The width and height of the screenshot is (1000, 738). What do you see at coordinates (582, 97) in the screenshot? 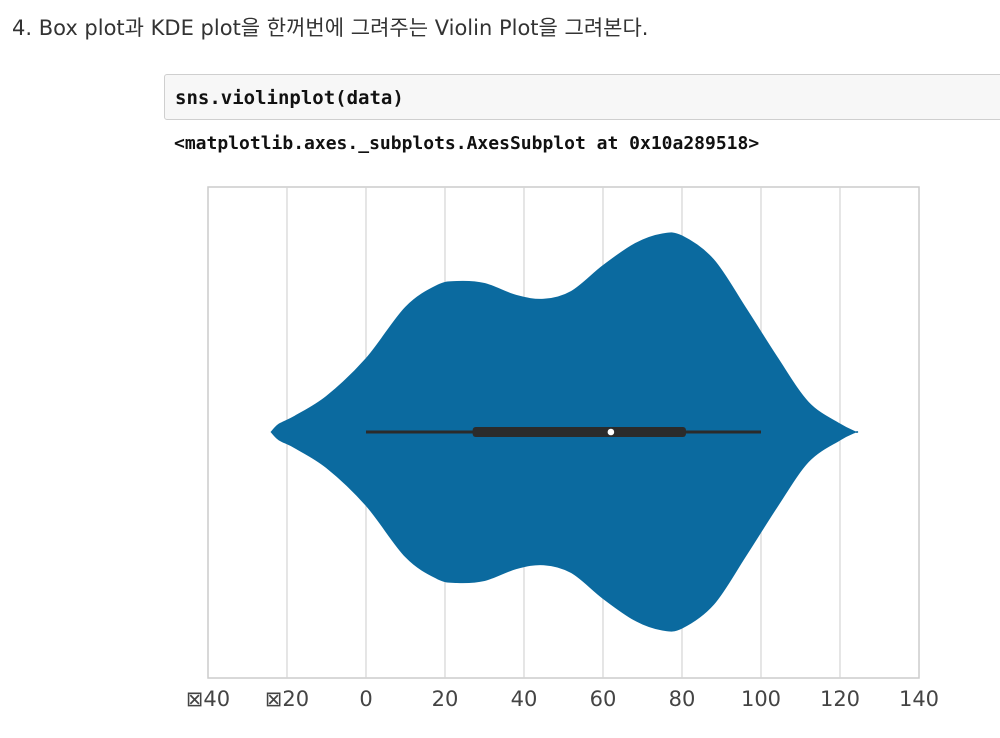
I see `code-cell: sns.violinplot(data)` at bounding box center [582, 97].